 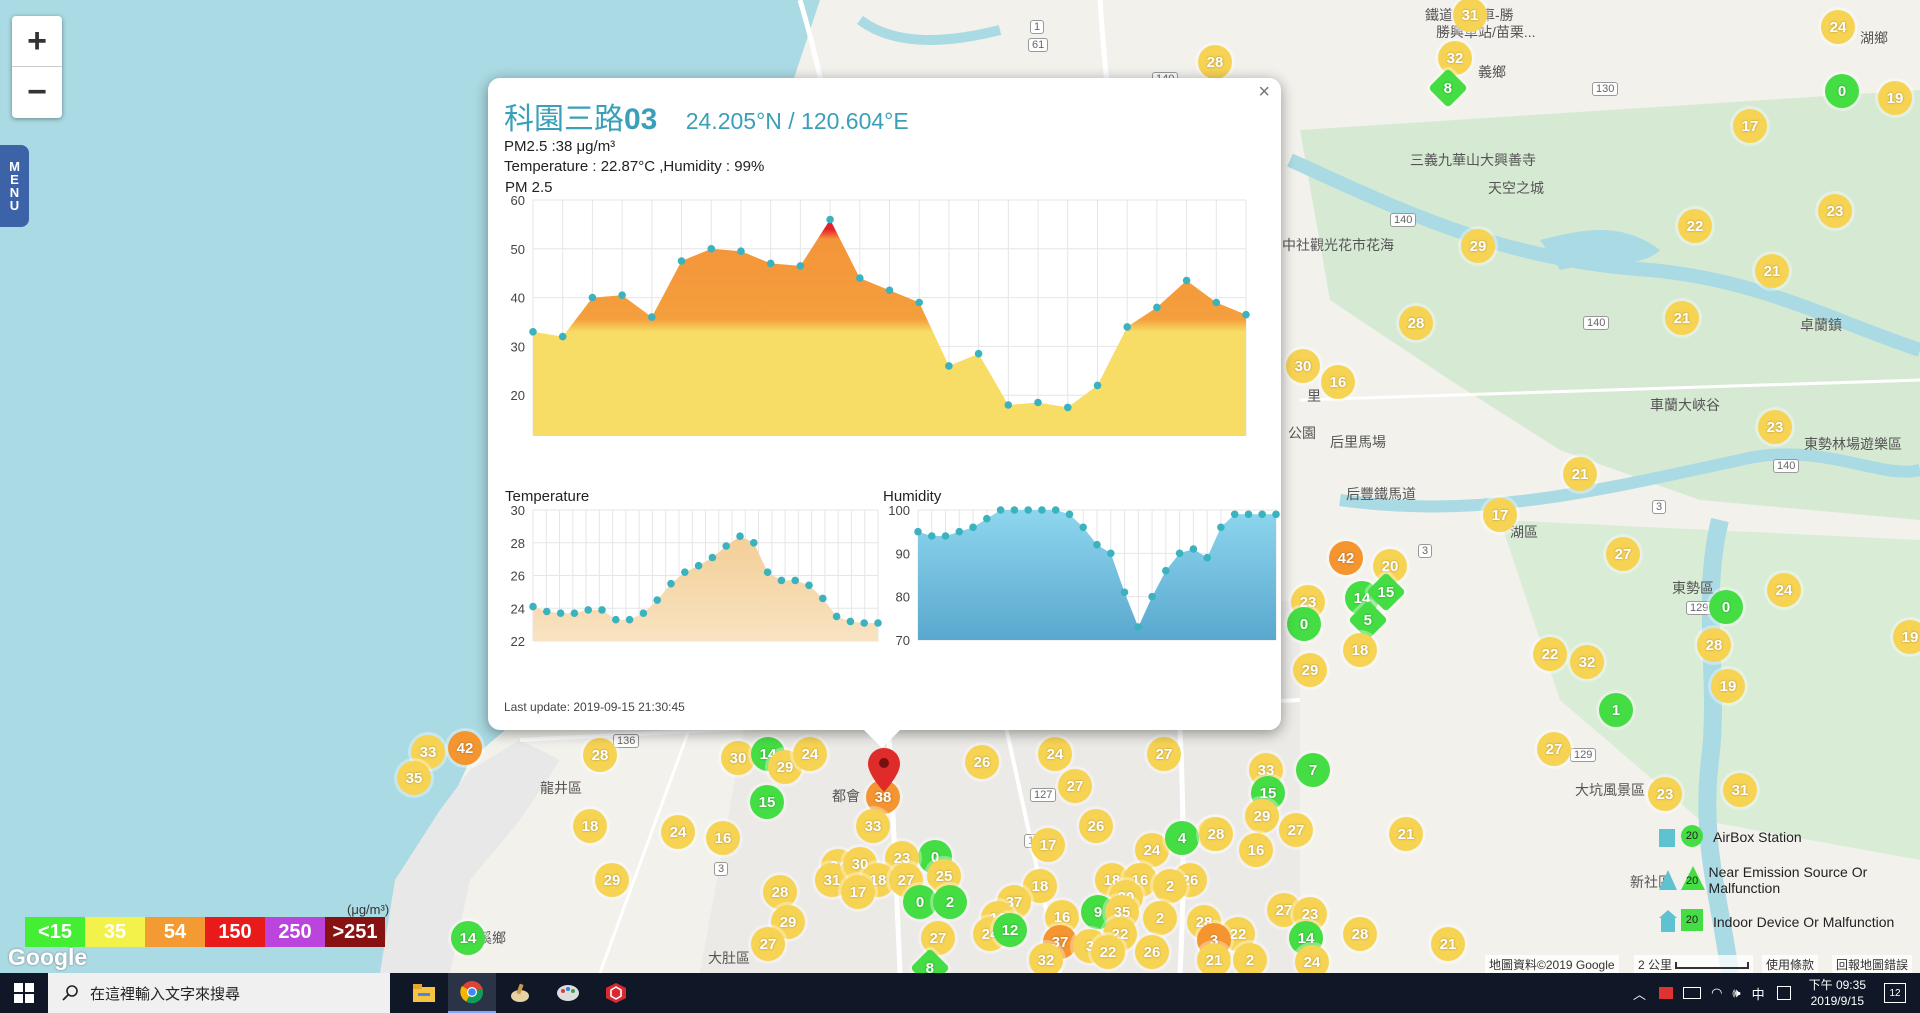 What do you see at coordinates (616, 993) in the screenshot?
I see `sketchup-button` at bounding box center [616, 993].